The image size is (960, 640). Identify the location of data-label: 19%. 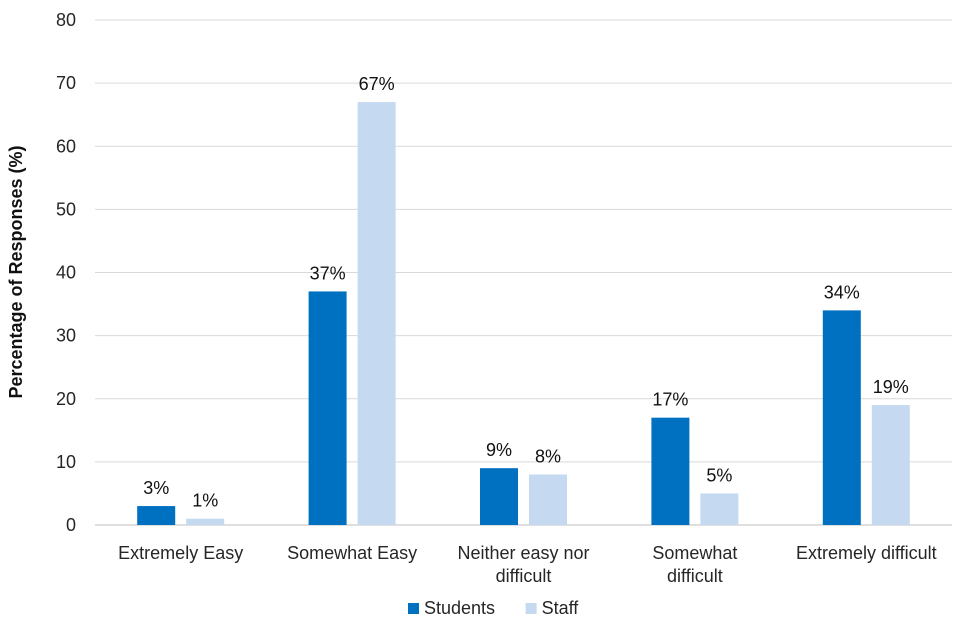
(891, 387).